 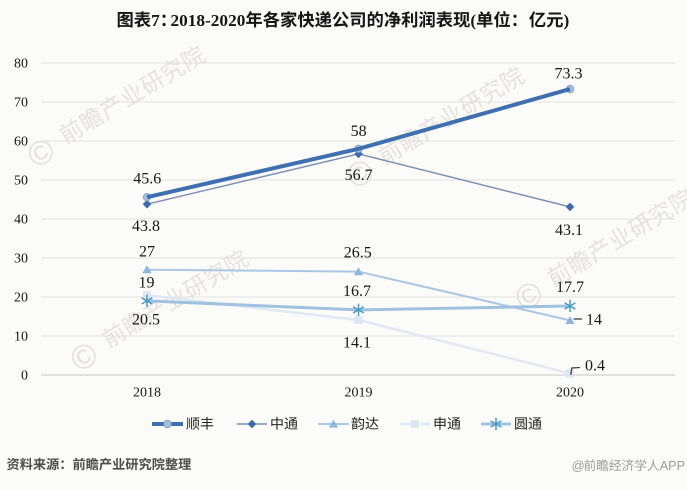 What do you see at coordinates (595, 366) in the screenshot?
I see `svg-text: 0.4` at bounding box center [595, 366].